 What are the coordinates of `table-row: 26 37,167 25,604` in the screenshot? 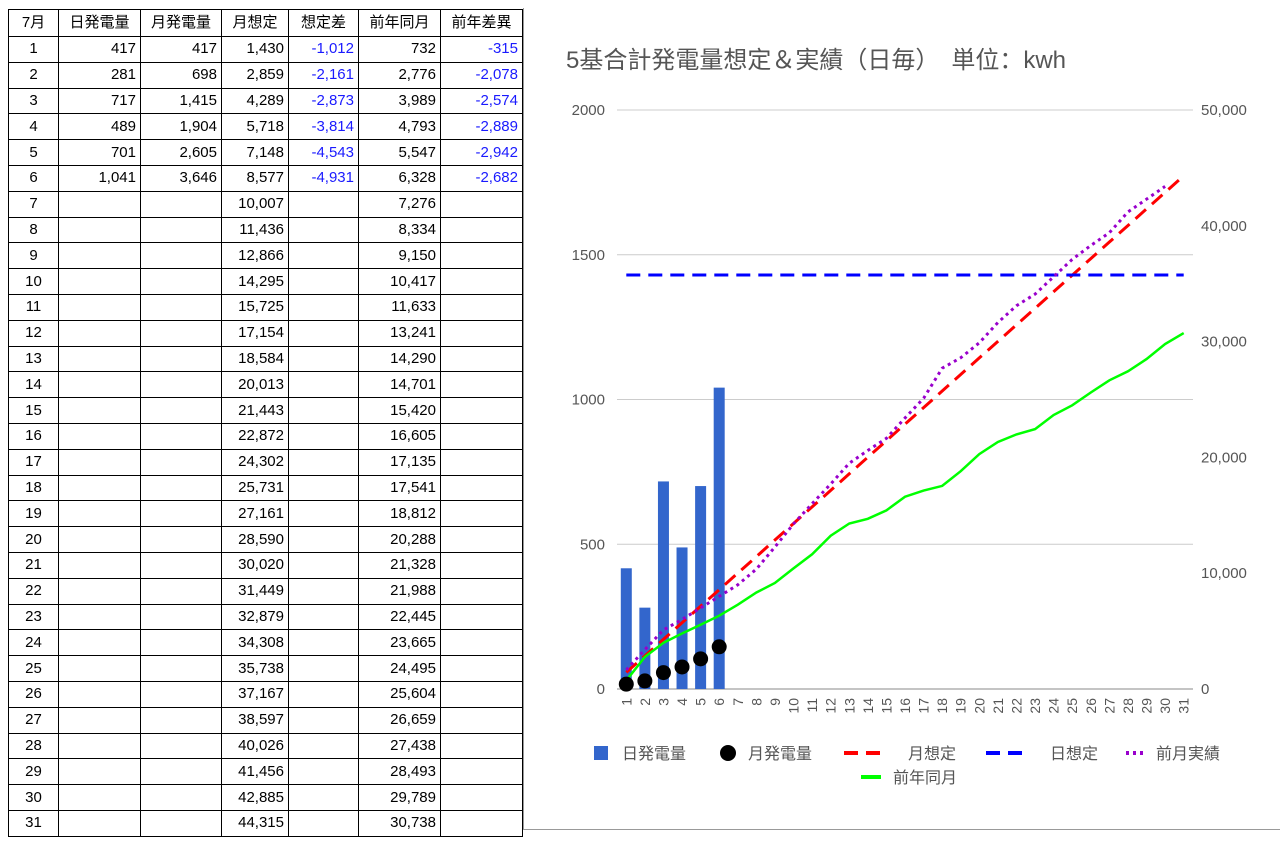 It's located at (265, 694).